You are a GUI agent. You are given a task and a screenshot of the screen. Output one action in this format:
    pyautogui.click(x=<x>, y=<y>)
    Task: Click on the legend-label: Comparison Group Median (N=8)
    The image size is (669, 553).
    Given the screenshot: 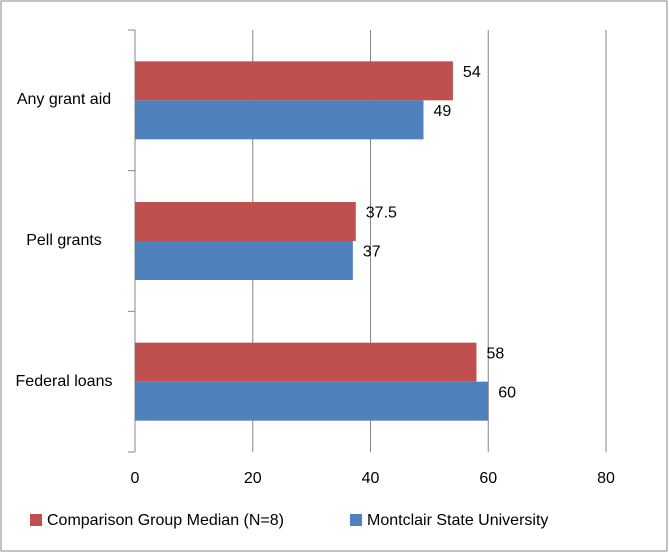 What is the action you would take?
    pyautogui.click(x=165, y=520)
    